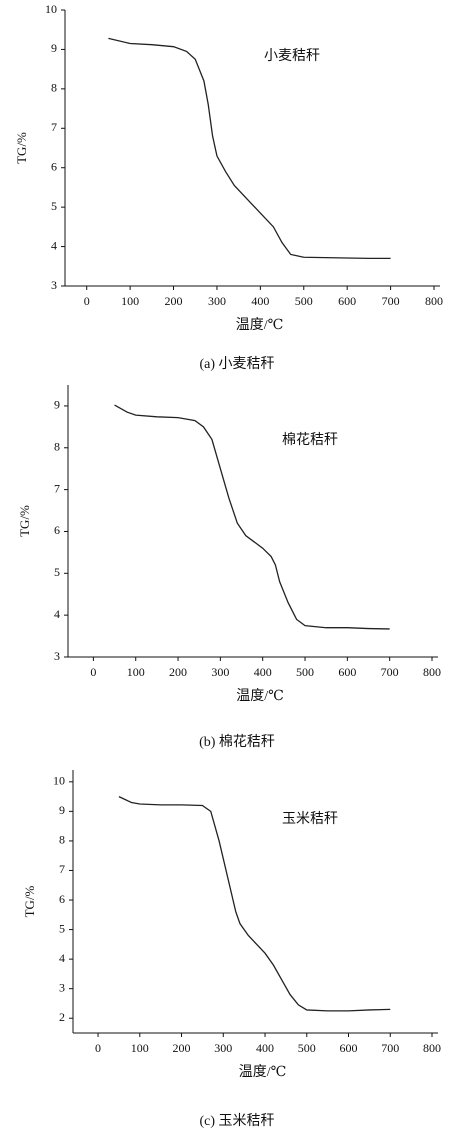 The height and width of the screenshot is (1130, 474). What do you see at coordinates (236, 364) in the screenshot?
I see `caption: (a) 小麦秸秆` at bounding box center [236, 364].